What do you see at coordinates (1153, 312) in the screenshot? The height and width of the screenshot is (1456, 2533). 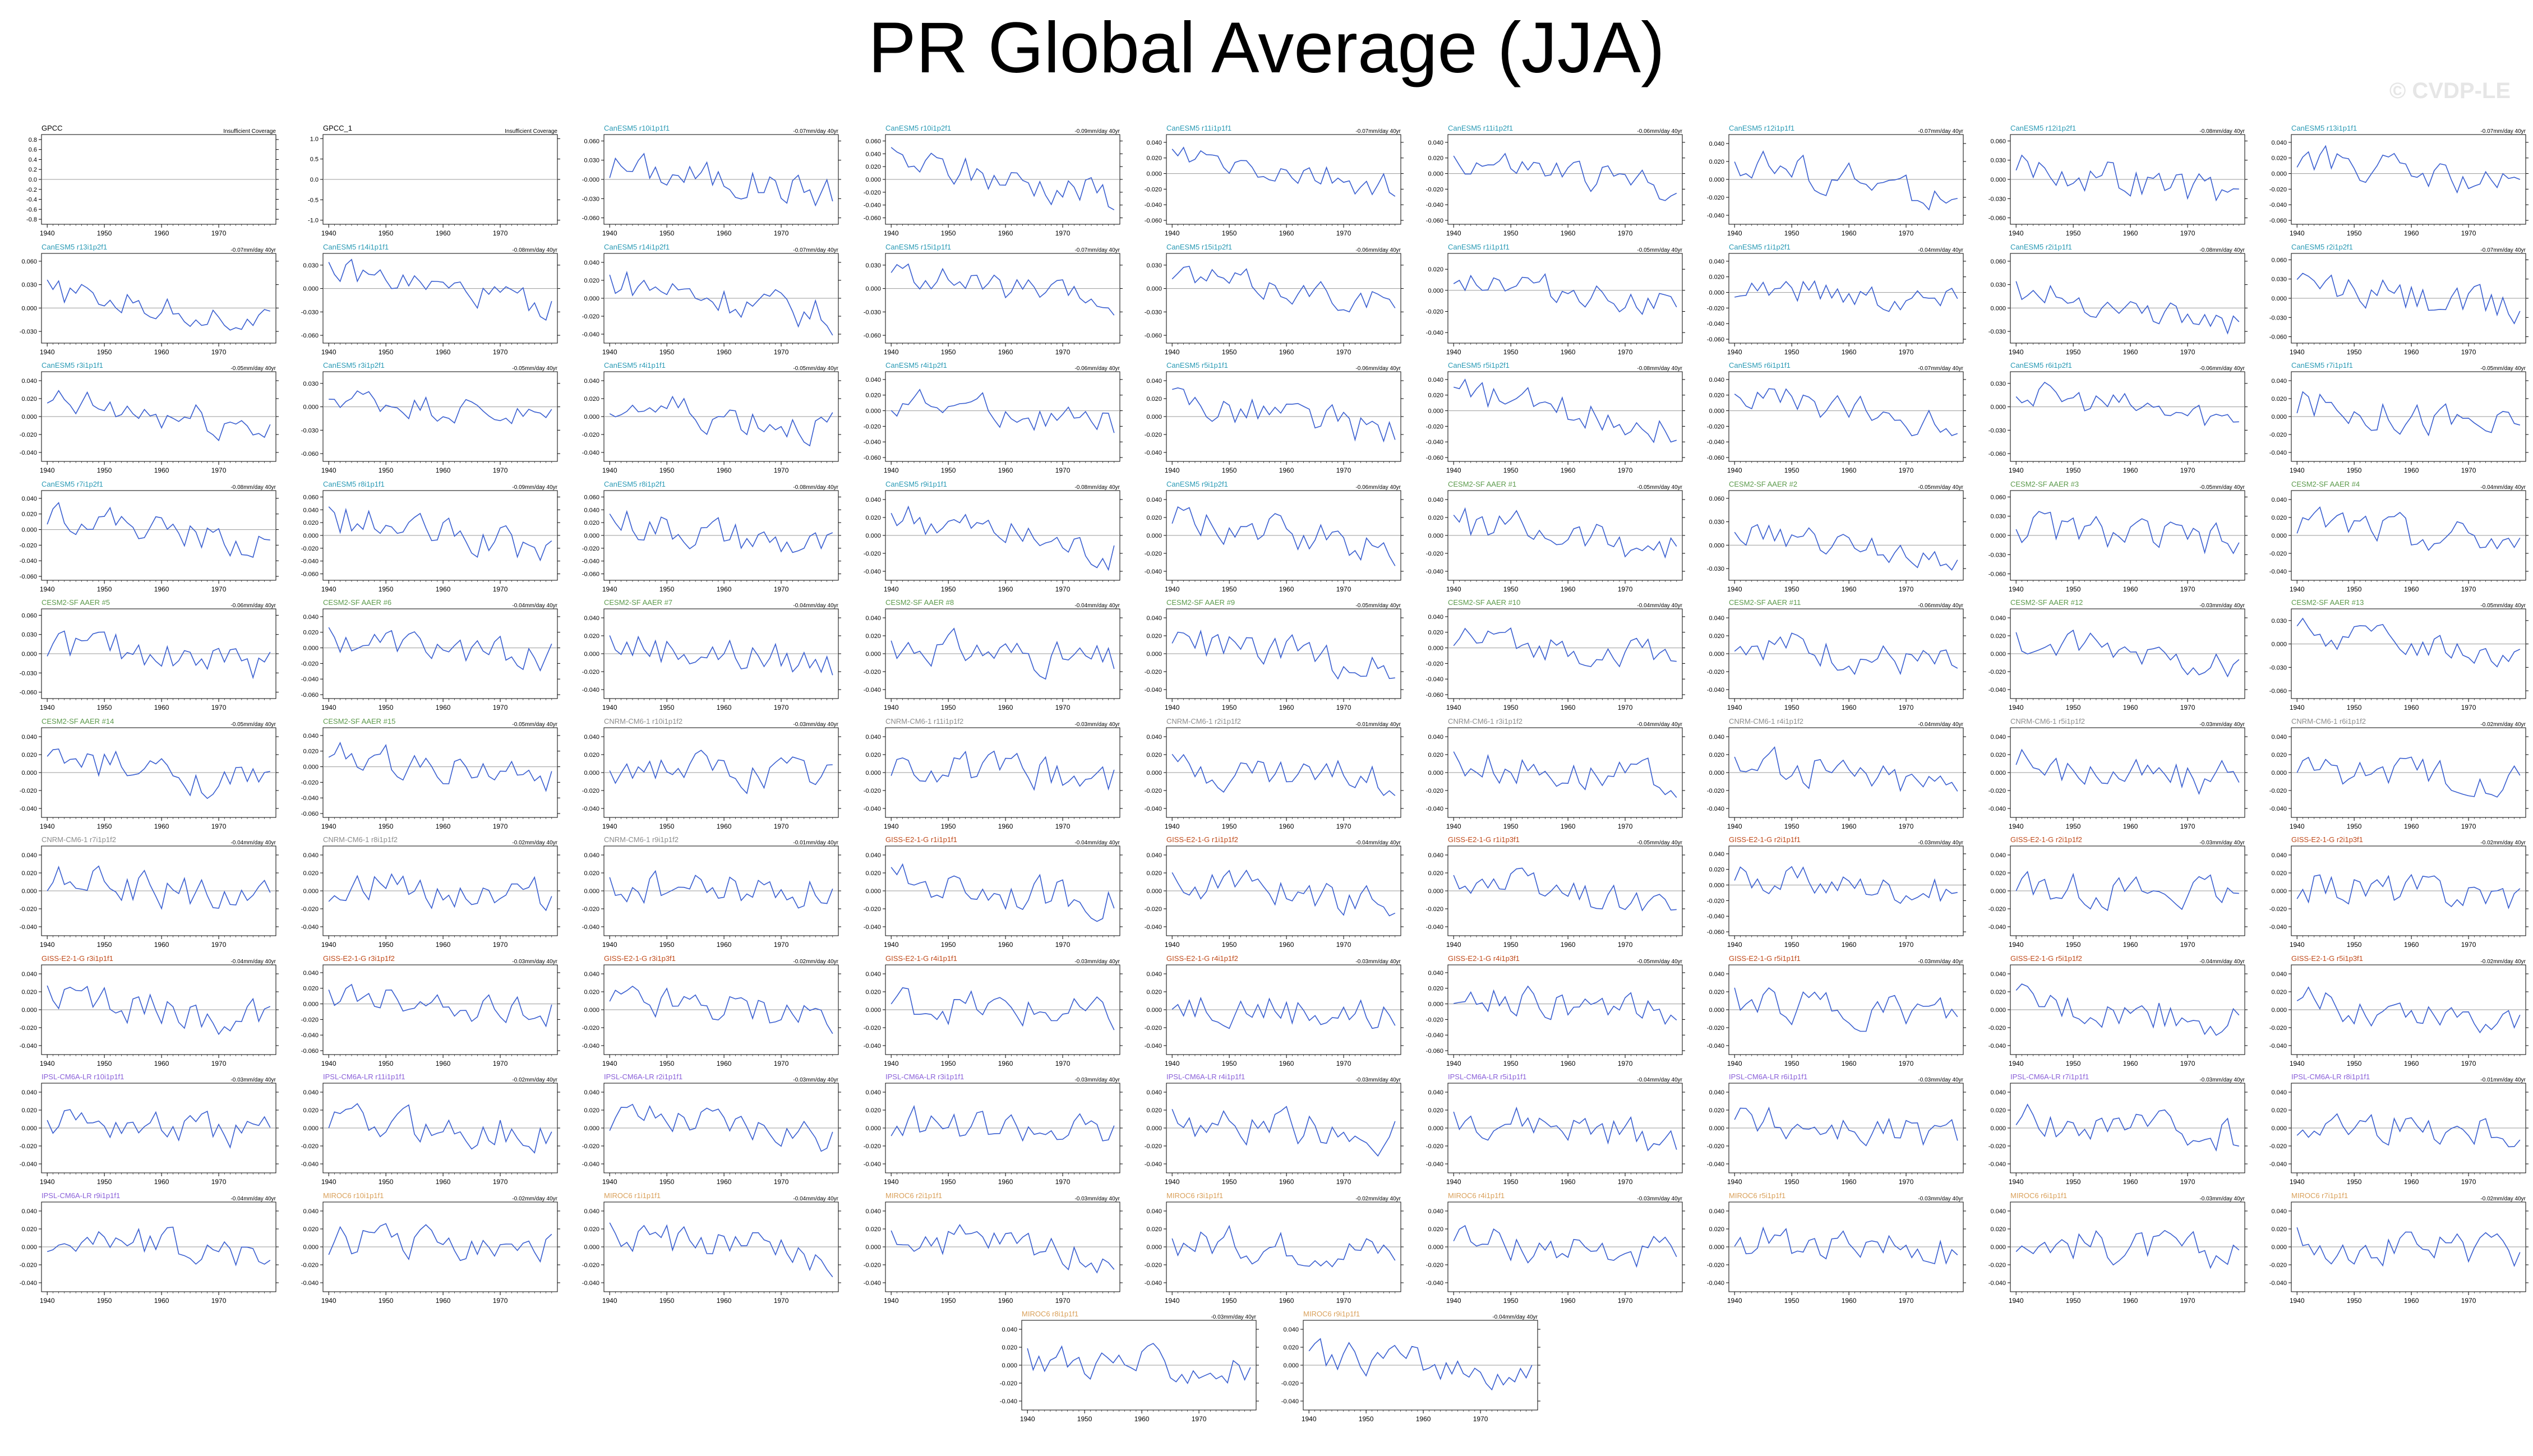 I see `y-tick-label: -0.030` at bounding box center [1153, 312].